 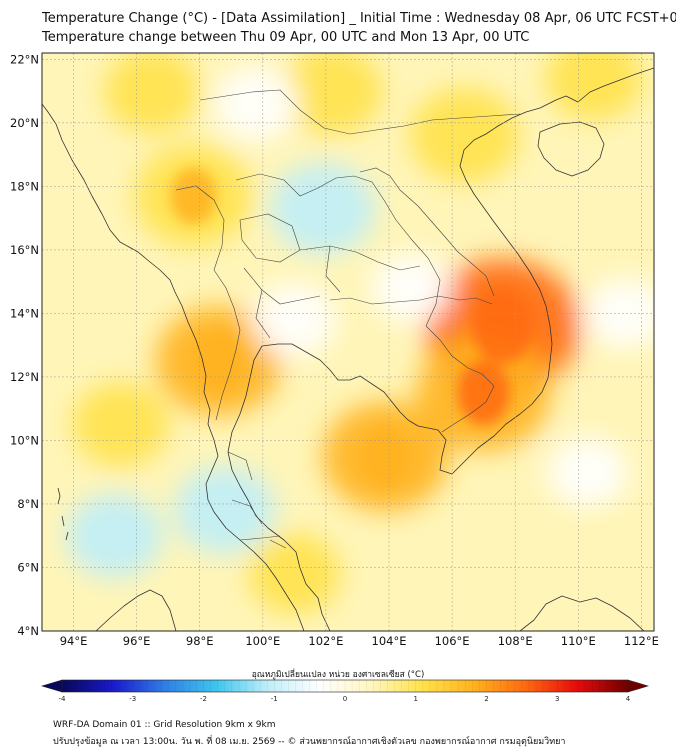 What do you see at coordinates (262, 641) in the screenshot?
I see `lon-label: 100°E` at bounding box center [262, 641].